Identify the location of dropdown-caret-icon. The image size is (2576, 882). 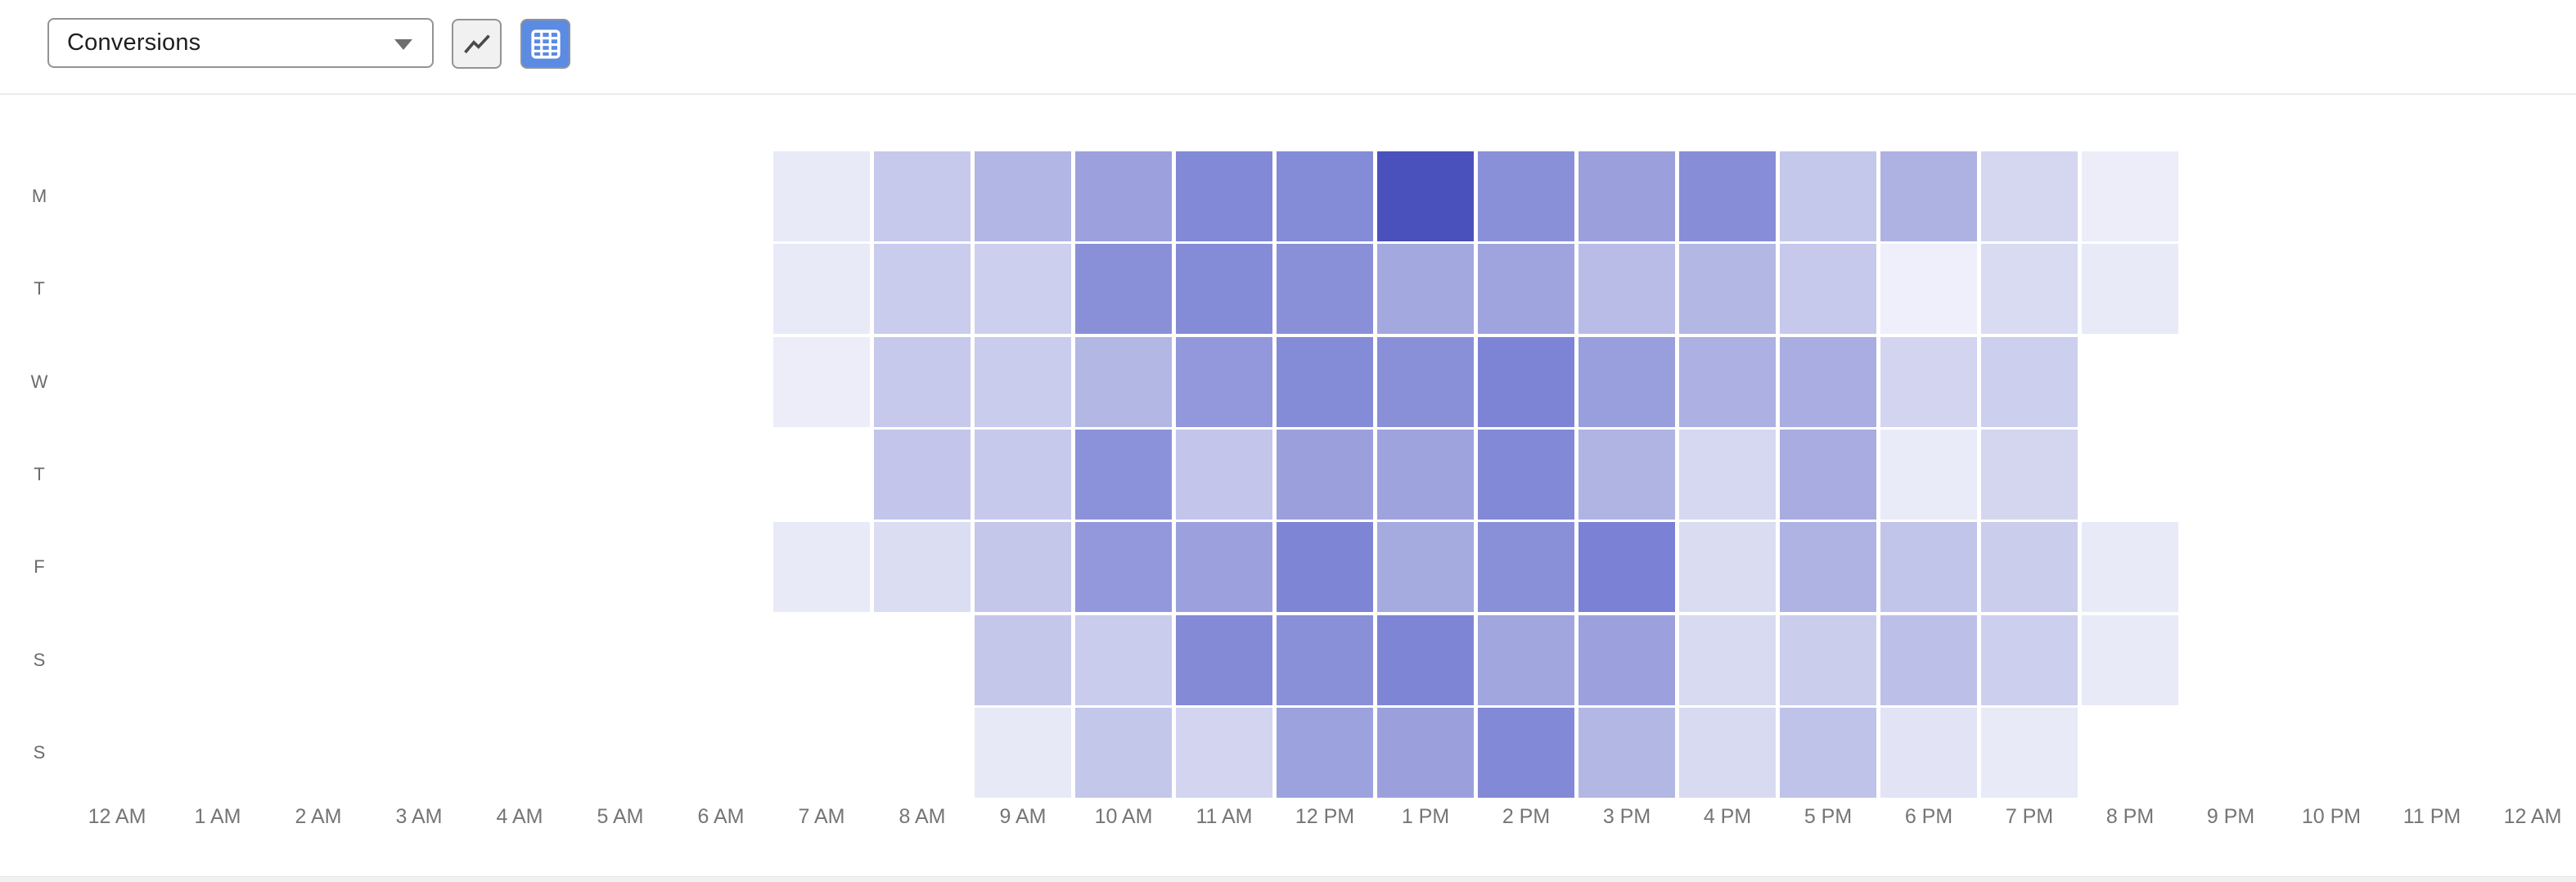
(403, 44).